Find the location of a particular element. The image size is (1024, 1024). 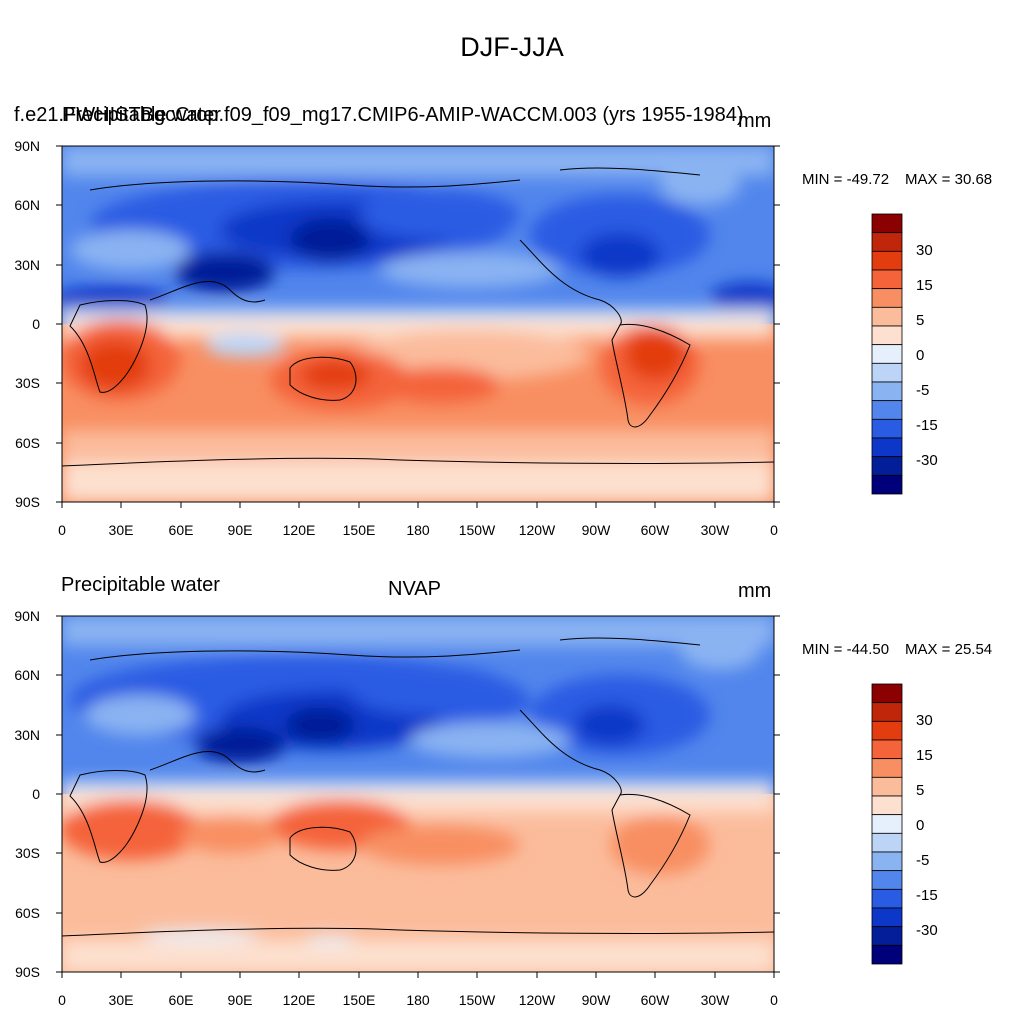

panel-2-min-label: MIN = -44.50 is located at coordinates (846, 649).